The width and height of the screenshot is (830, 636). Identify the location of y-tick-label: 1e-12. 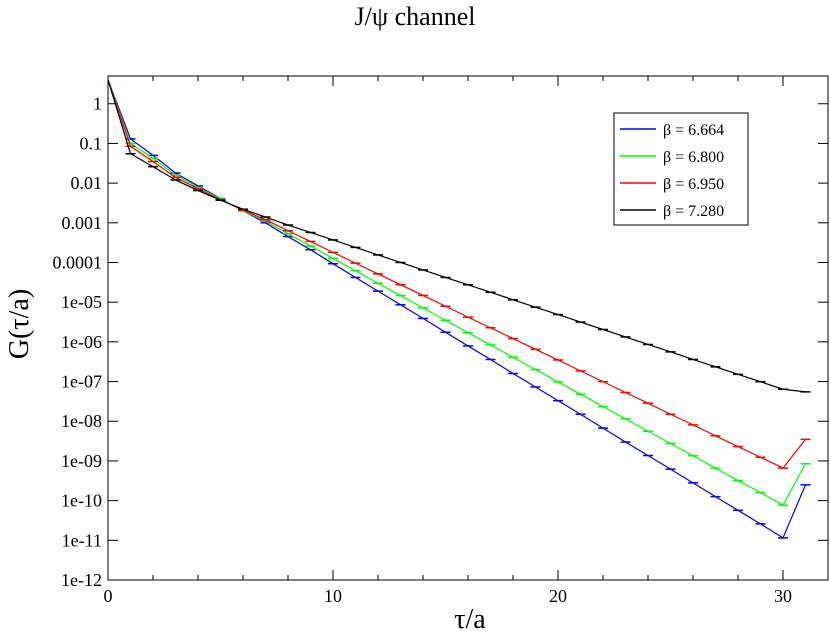
(81, 580).